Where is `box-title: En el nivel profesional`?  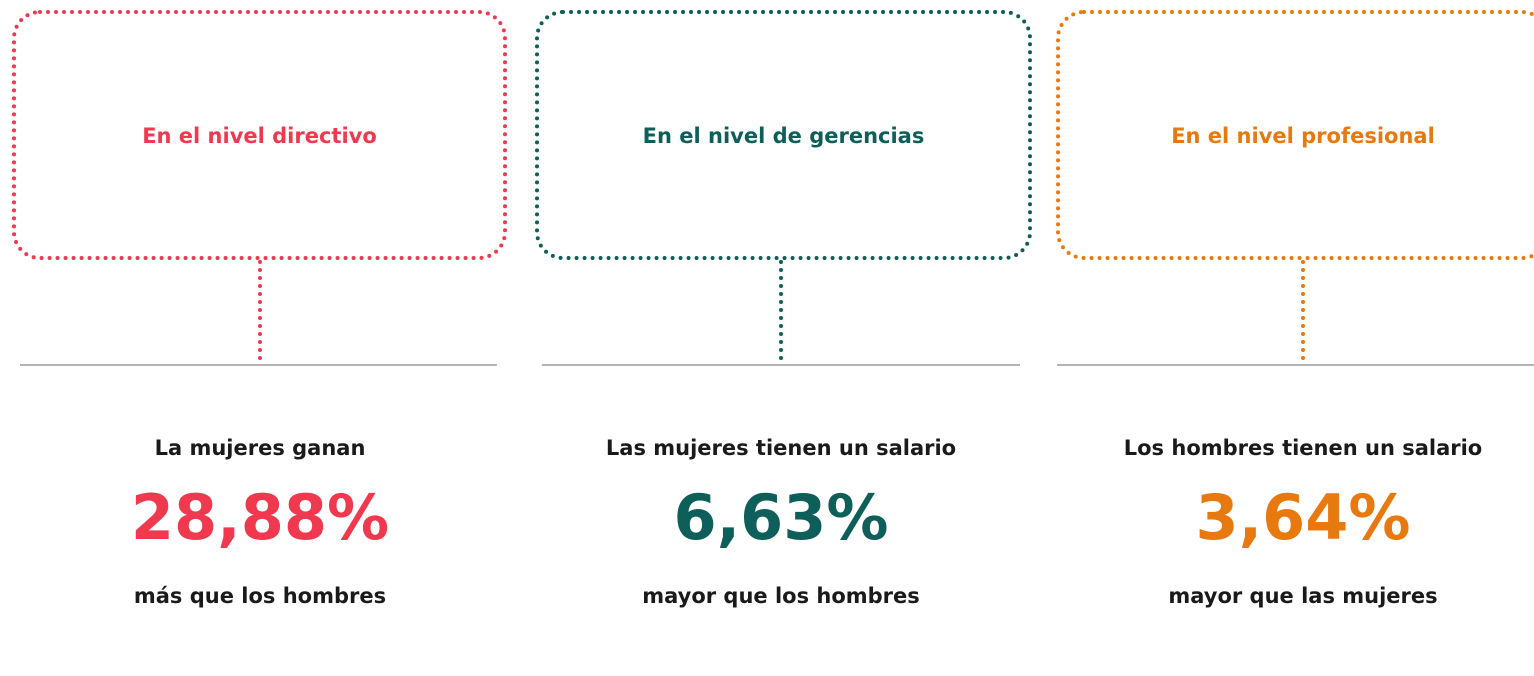 box-title: En el nivel profesional is located at coordinates (1303, 136).